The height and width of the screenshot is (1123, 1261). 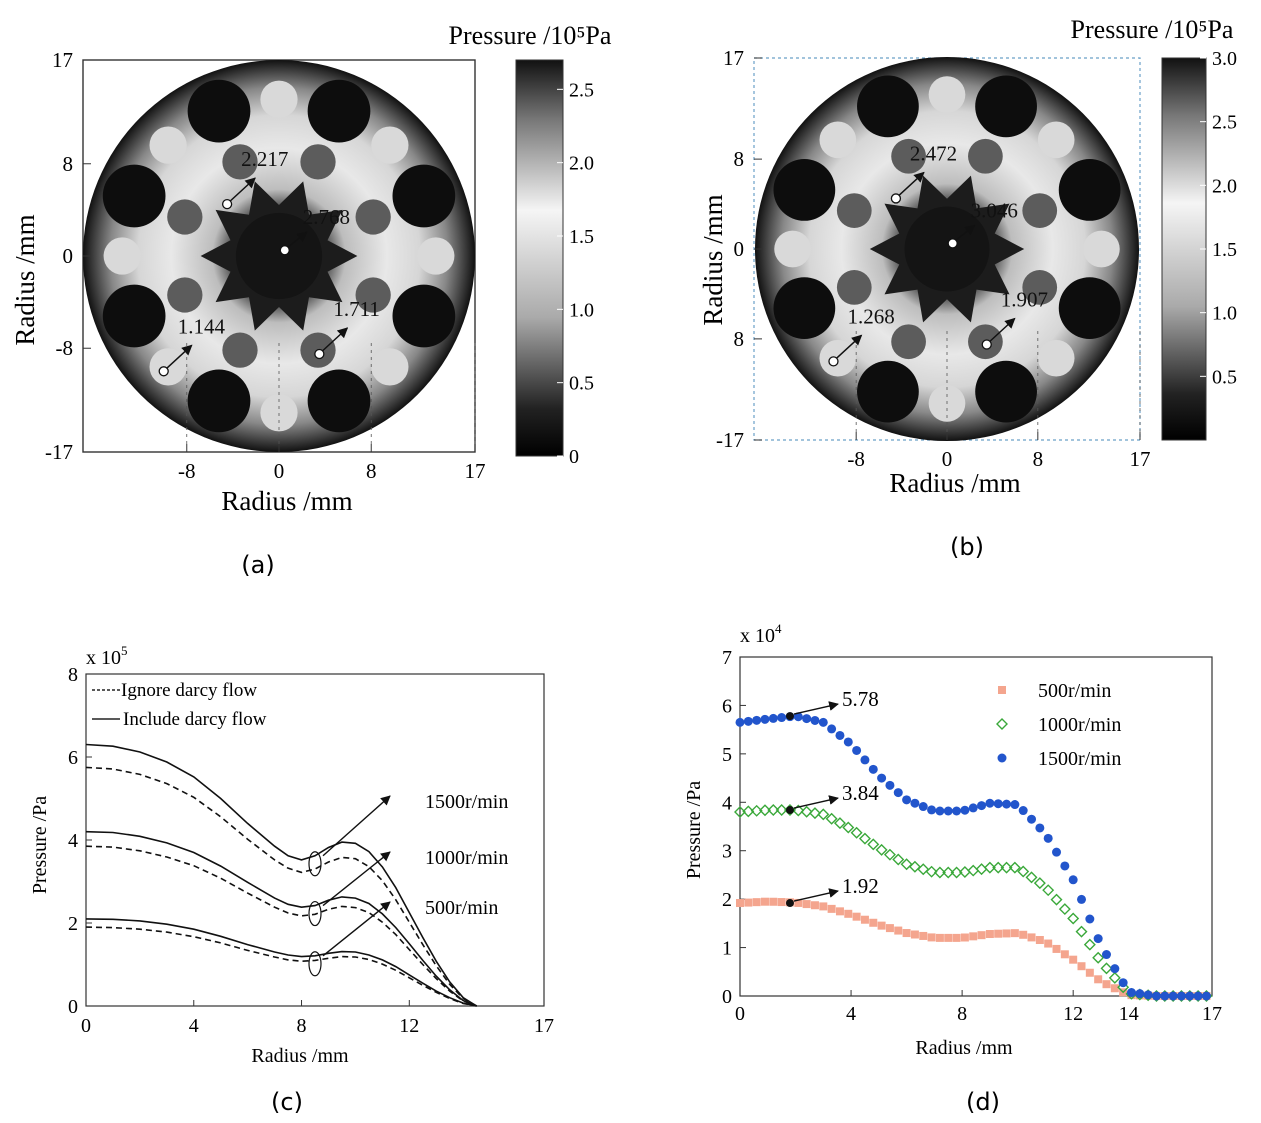 I want to click on panel-label-c: (c), so click(x=287, y=1102).